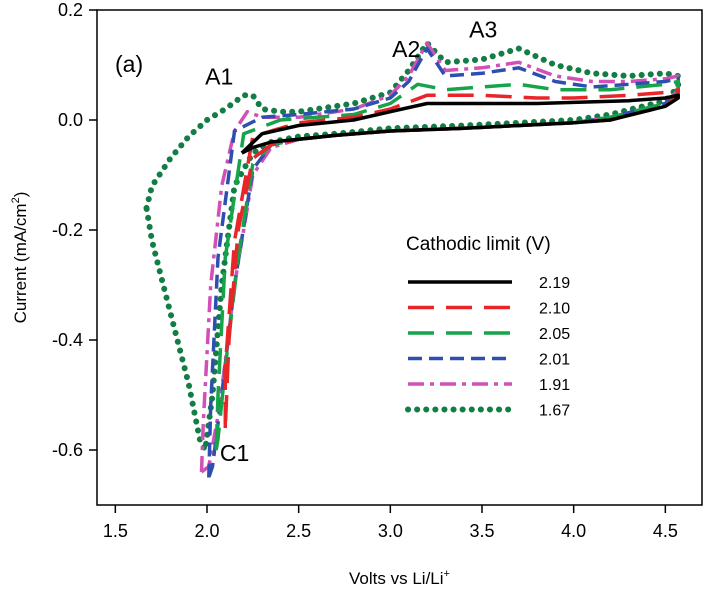 Image resolution: width=724 pixels, height=589 pixels. Describe the element at coordinates (206, 531) in the screenshot. I see `x-tick-label: 2.0` at that location.